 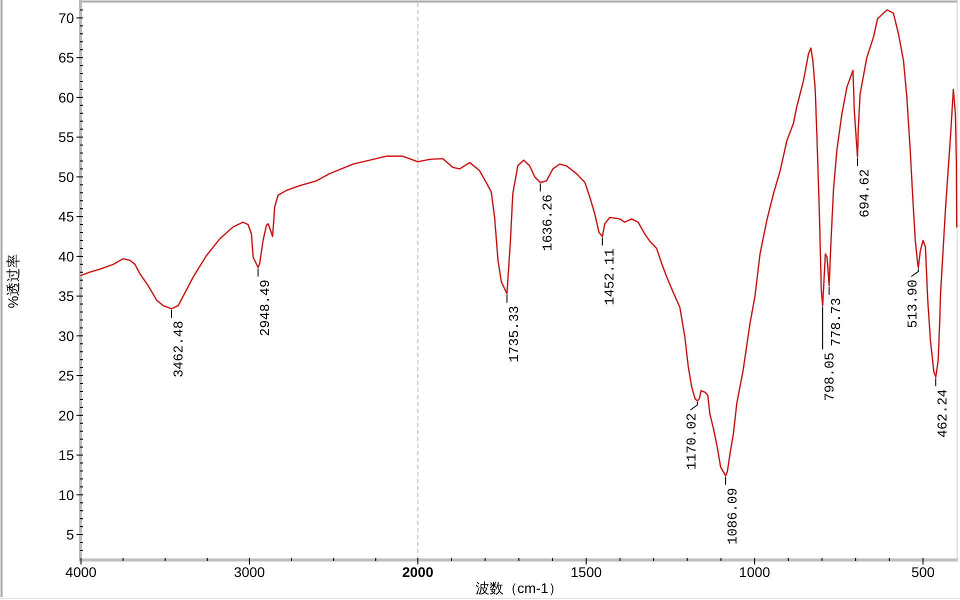 I want to click on y-axis-title: %透过率, so click(x=13, y=281).